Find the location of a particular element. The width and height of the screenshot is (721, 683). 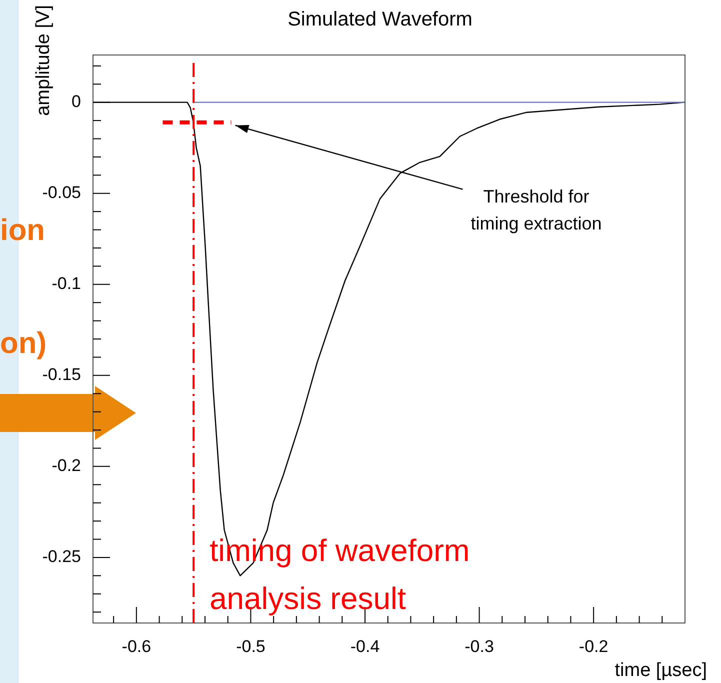

y-tick-label: -0.1 is located at coordinates (66, 284).